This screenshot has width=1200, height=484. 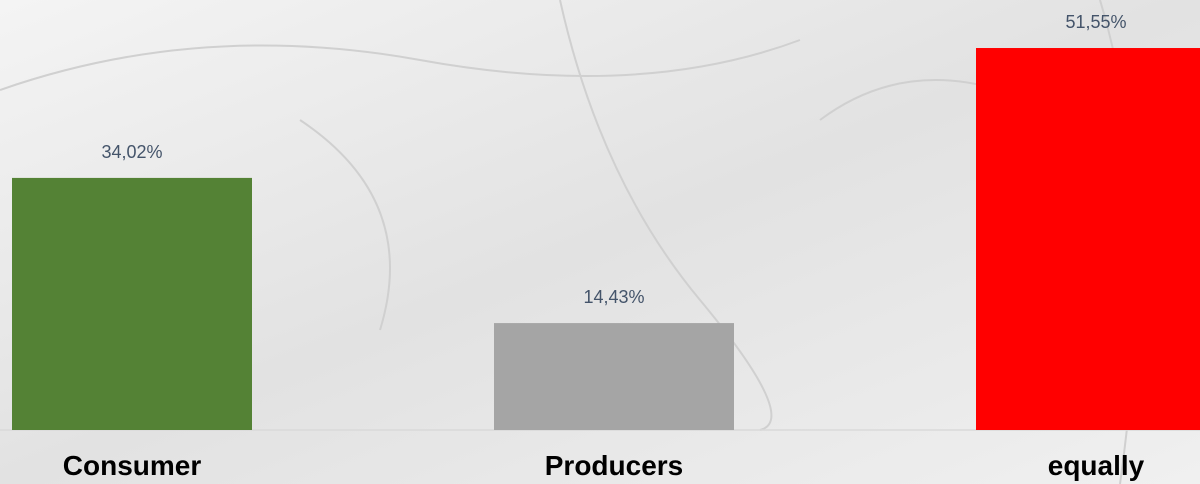 What do you see at coordinates (132, 465) in the screenshot?
I see `category-label: Consumer` at bounding box center [132, 465].